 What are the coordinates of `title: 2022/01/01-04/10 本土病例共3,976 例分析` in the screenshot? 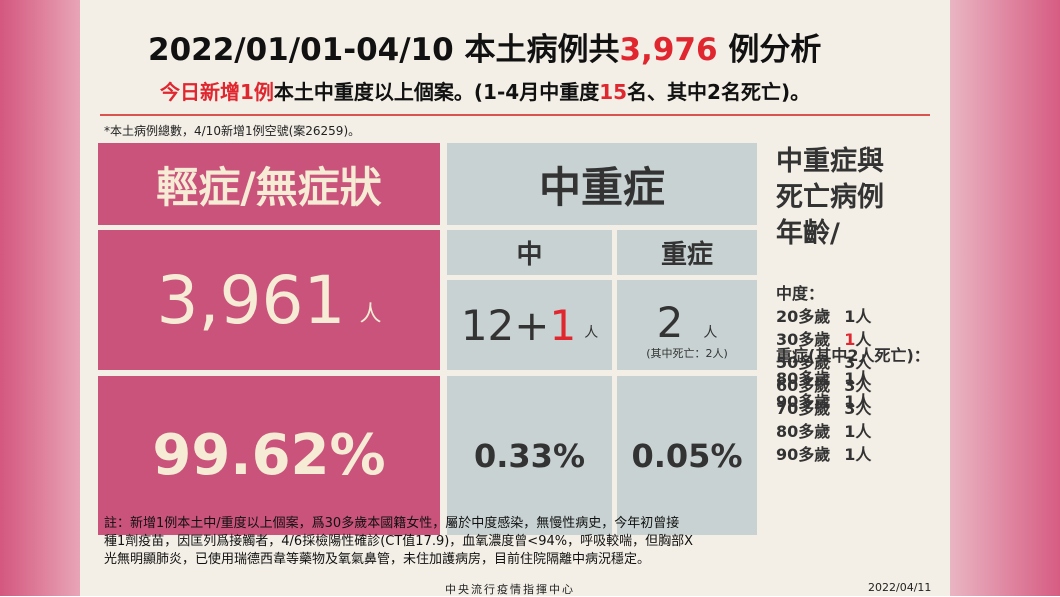 It's located at (484, 46).